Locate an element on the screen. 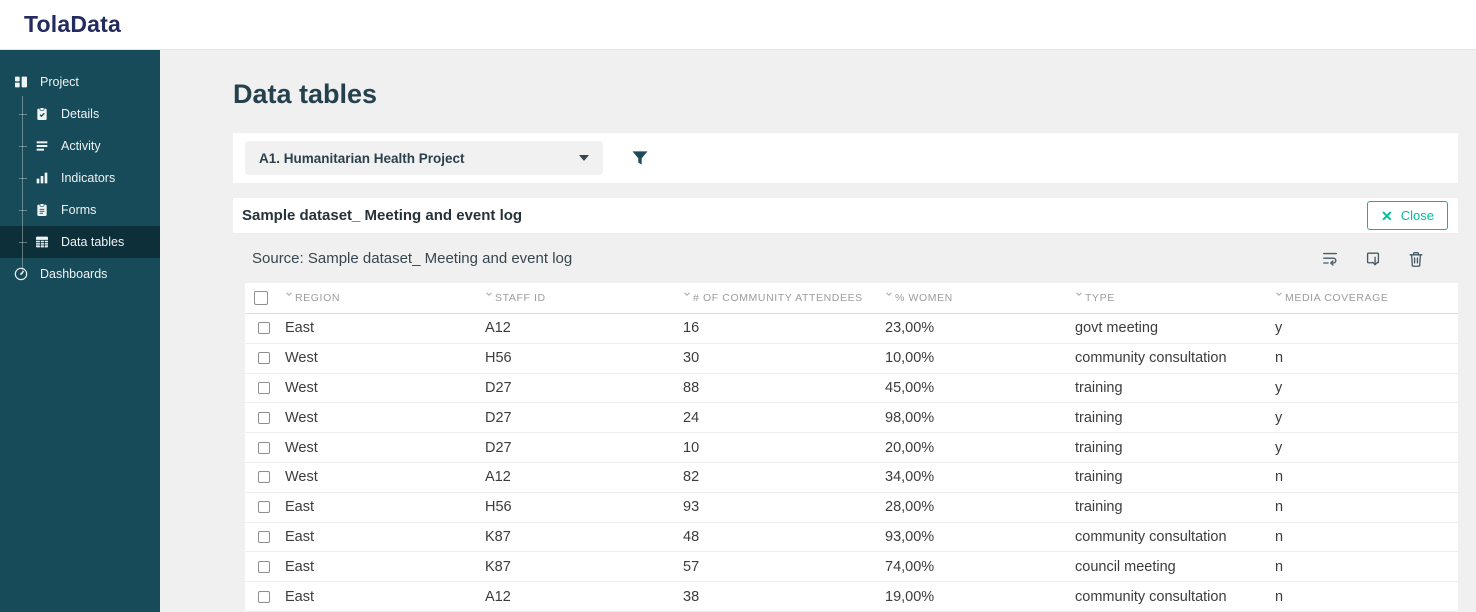 The width and height of the screenshot is (1476, 612). table-cell: 19,00% is located at coordinates (910, 596).